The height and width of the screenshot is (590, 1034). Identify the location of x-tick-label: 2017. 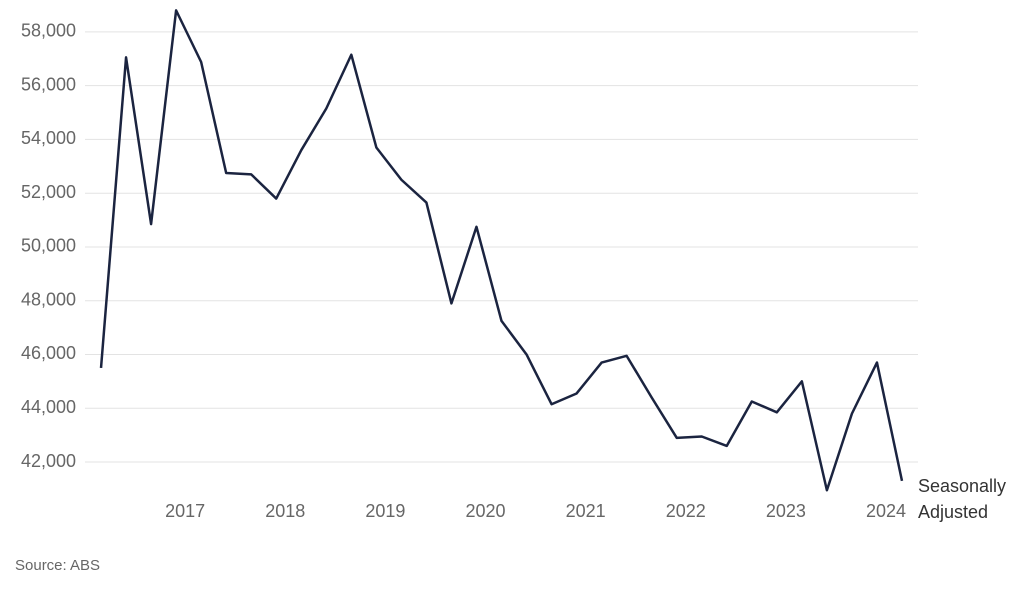
(185, 511).